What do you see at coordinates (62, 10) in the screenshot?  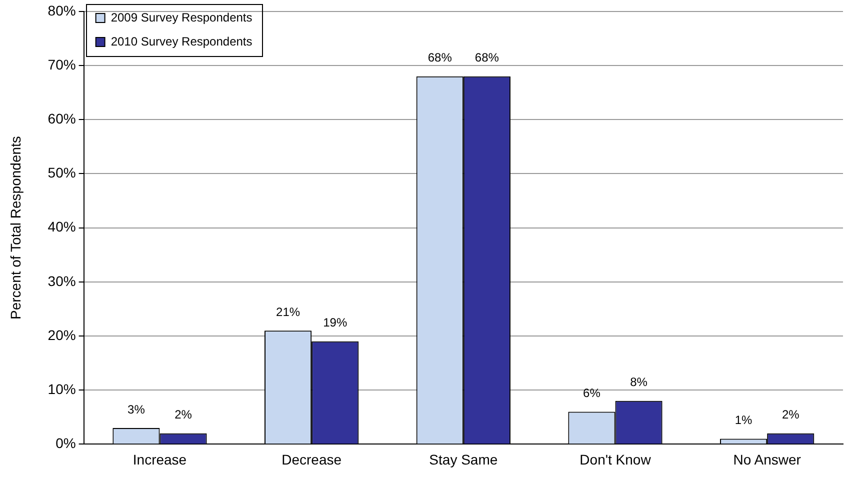 I see `y-tick-label: 80%` at bounding box center [62, 10].